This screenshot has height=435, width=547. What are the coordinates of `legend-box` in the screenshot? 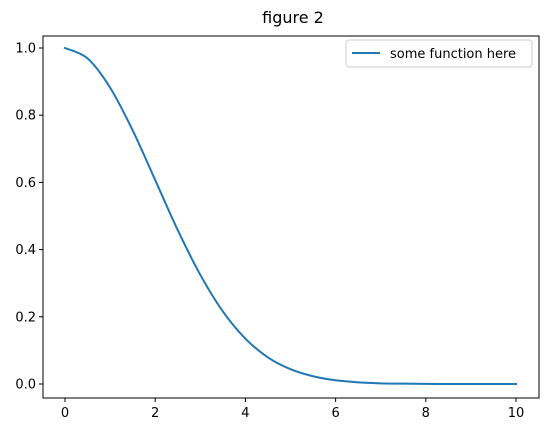 It's located at (439, 53).